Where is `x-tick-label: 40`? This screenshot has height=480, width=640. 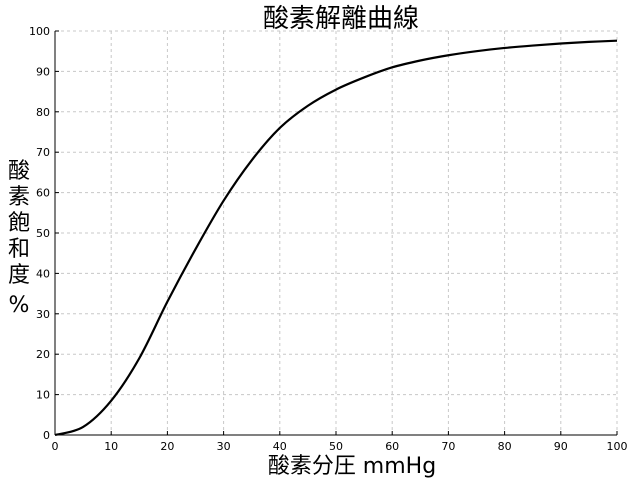 x-tick-label: 40 is located at coordinates (280, 446).